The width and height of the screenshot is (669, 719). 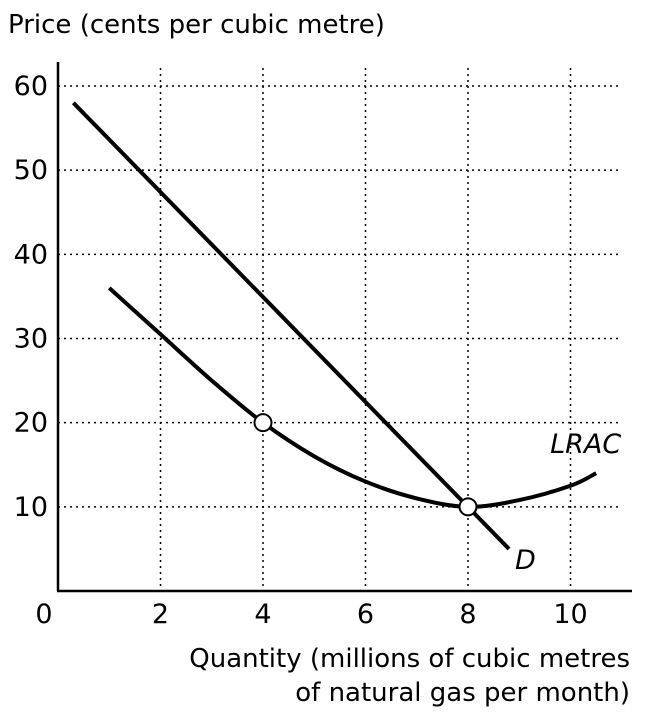 What do you see at coordinates (31, 254) in the screenshot?
I see `y-tick-label: 40` at bounding box center [31, 254].